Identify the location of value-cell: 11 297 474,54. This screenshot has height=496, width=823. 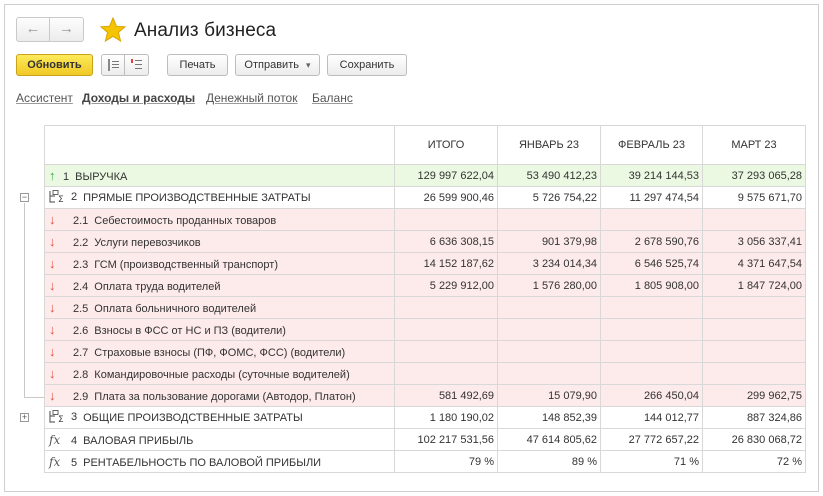
(651, 197).